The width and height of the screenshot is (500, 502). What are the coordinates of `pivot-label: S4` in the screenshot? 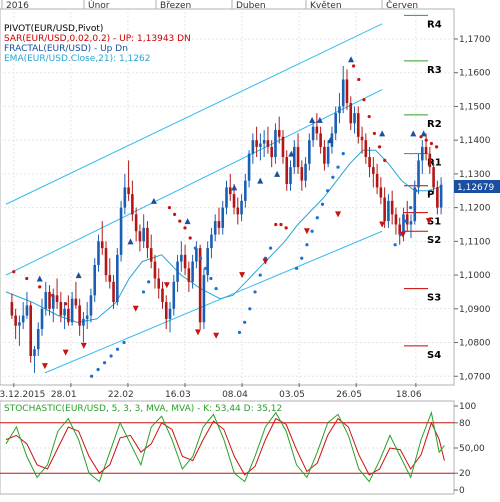 It's located at (434, 355).